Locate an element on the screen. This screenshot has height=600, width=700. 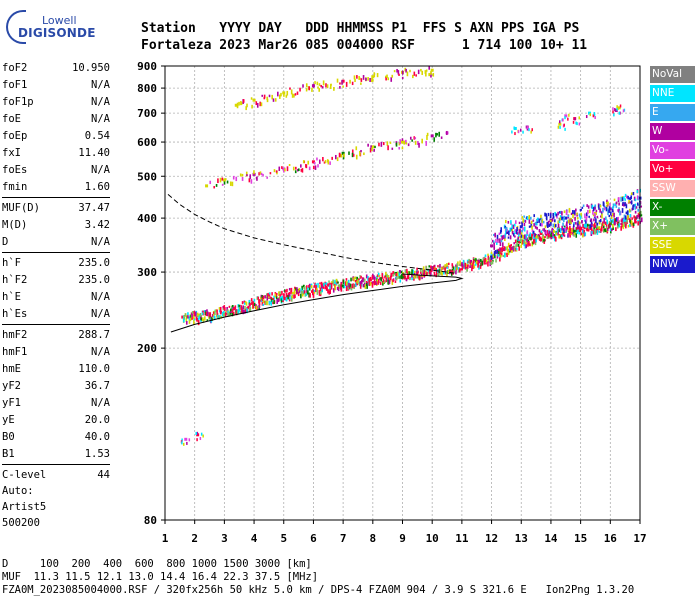
x-tick-label: 2 is located at coordinates (194, 538).